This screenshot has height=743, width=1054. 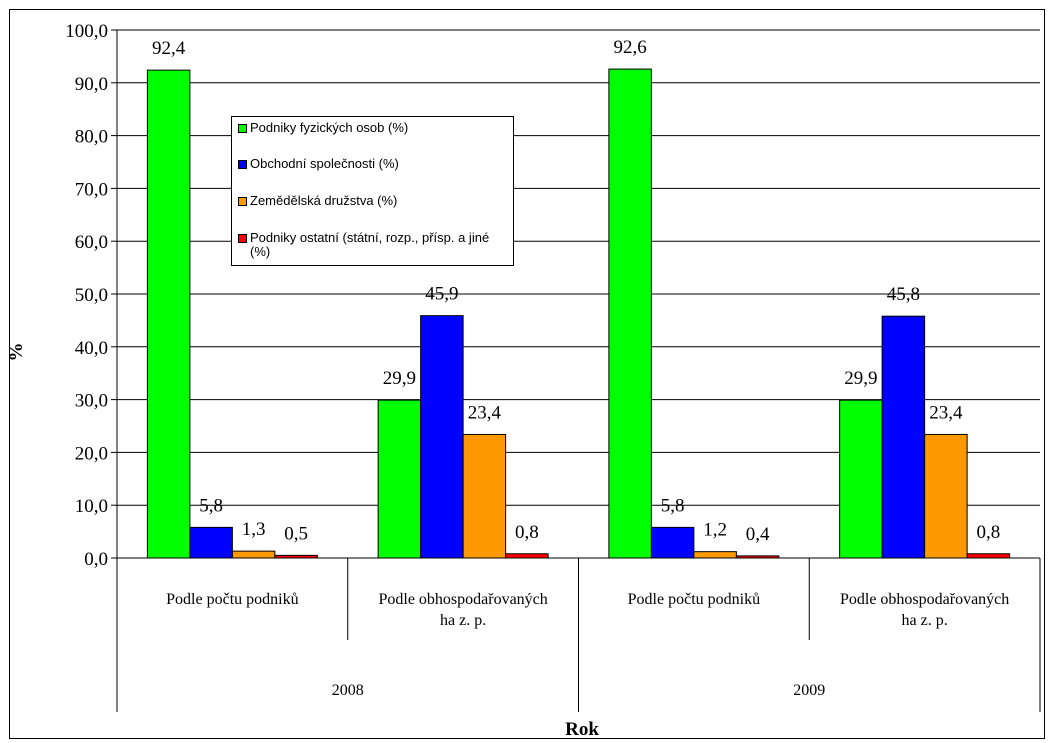 What do you see at coordinates (242, 128) in the screenshot?
I see `legend-swatch-green` at bounding box center [242, 128].